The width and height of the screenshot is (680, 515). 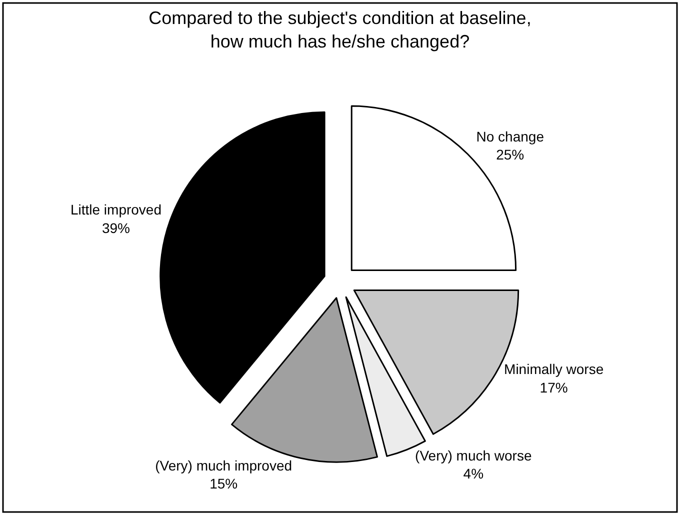 I want to click on chart-title: Compared to the subject's condition at baseline, how much has he/she changed?, so click(x=340, y=30).